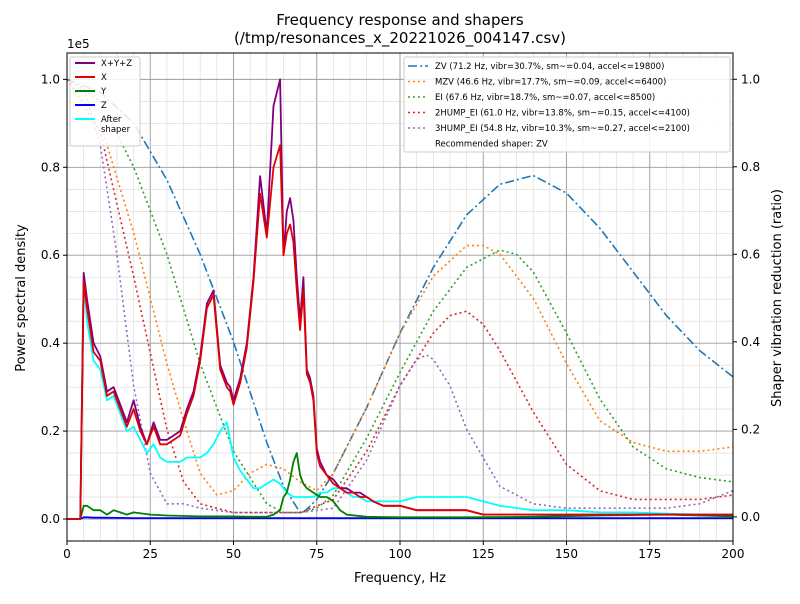 This screenshot has width=800, height=604. Describe the element at coordinates (750, 342) in the screenshot. I see `y2-tick-label: 0.4` at that location.